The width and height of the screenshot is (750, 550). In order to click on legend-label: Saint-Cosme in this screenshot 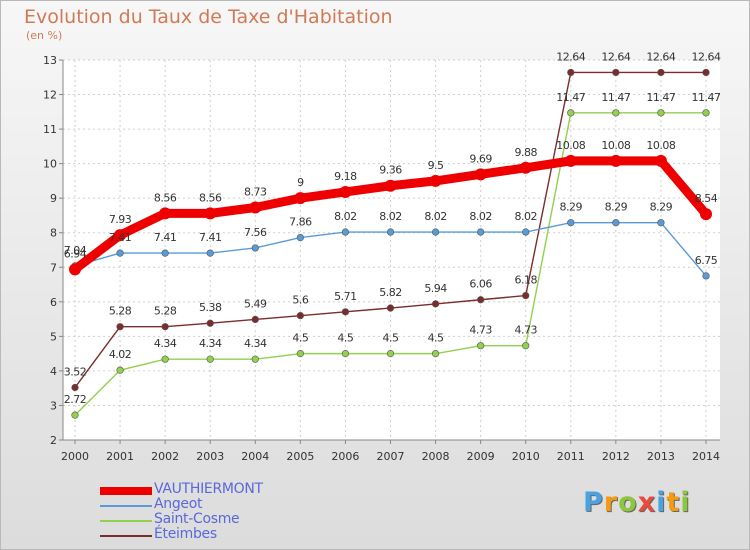, I will do `click(197, 519)`.